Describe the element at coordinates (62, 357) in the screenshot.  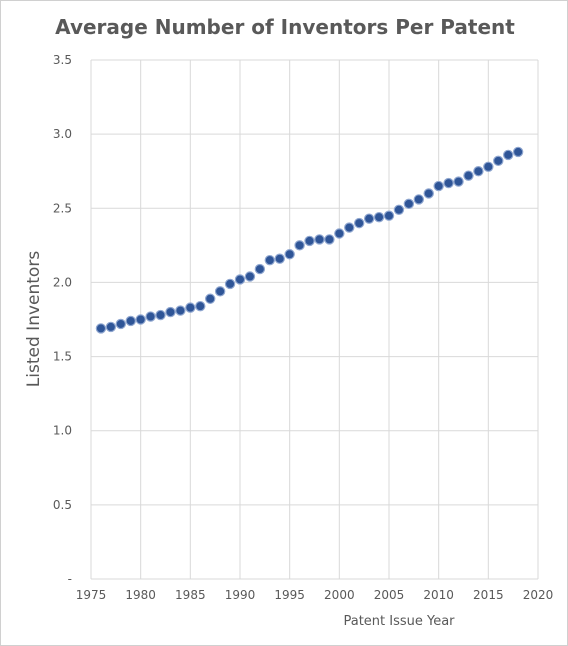
I see `y-tick-label: 1.5` at that location.